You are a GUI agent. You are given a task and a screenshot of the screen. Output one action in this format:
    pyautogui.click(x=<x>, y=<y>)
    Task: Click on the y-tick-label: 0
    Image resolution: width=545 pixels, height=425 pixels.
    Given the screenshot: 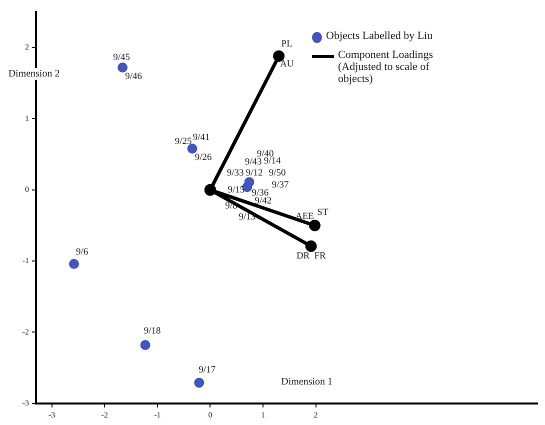 What is the action you would take?
    pyautogui.click(x=27, y=189)
    